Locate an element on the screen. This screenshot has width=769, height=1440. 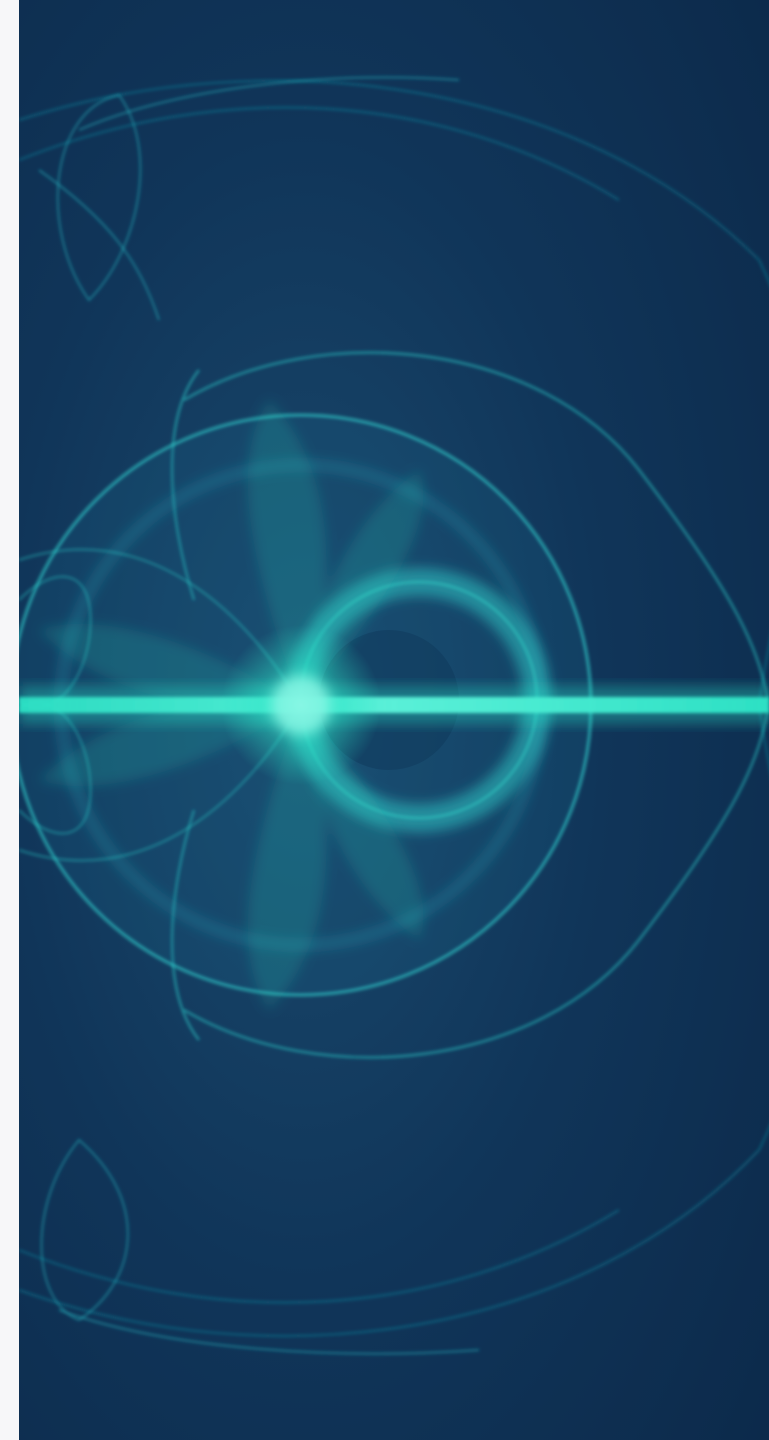
left-margin is located at coordinates (9, 720).